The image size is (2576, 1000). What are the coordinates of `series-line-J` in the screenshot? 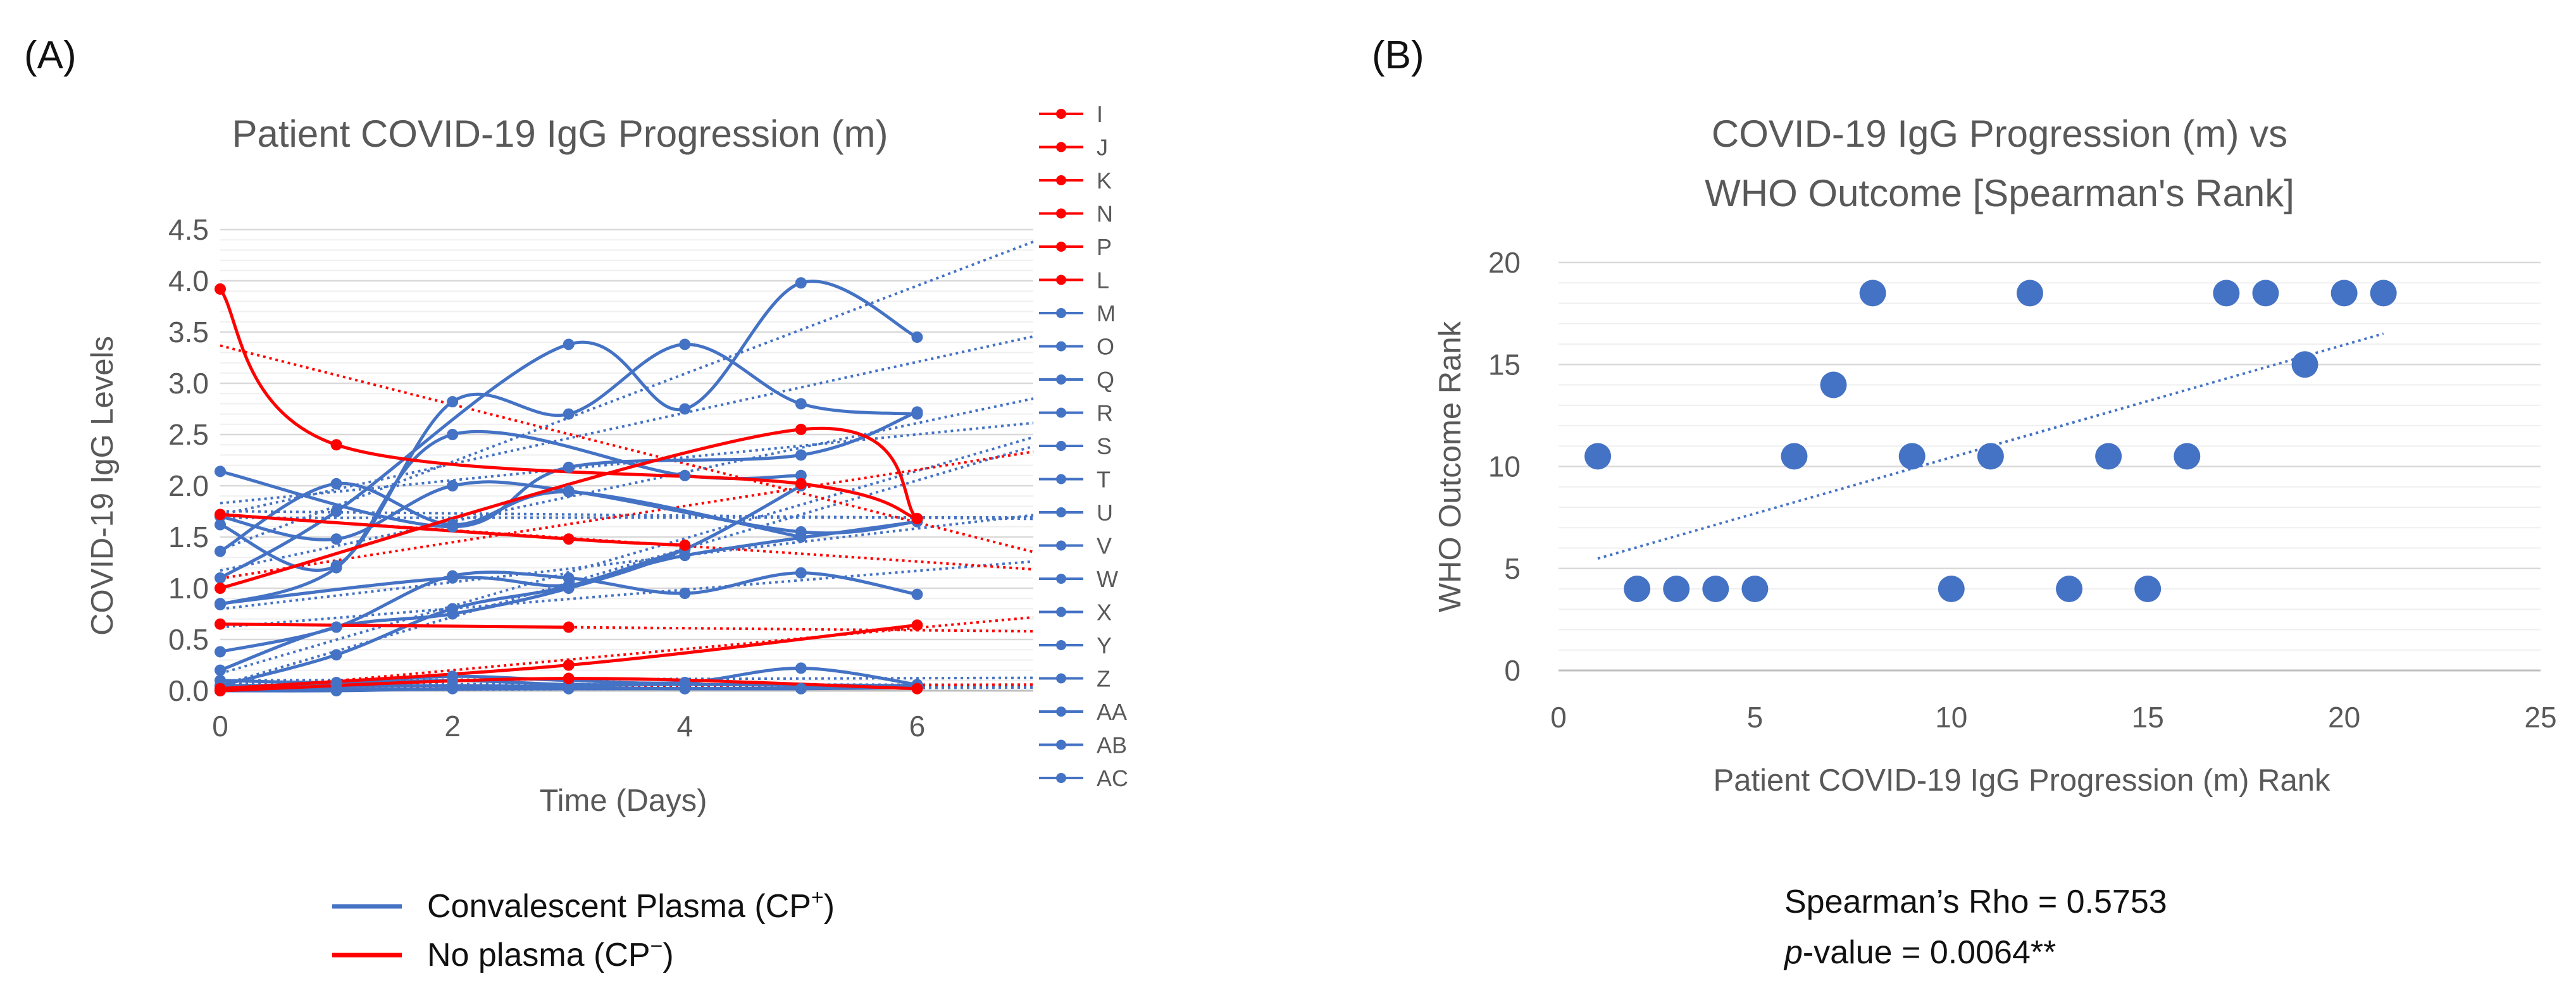 It's located at (569, 508).